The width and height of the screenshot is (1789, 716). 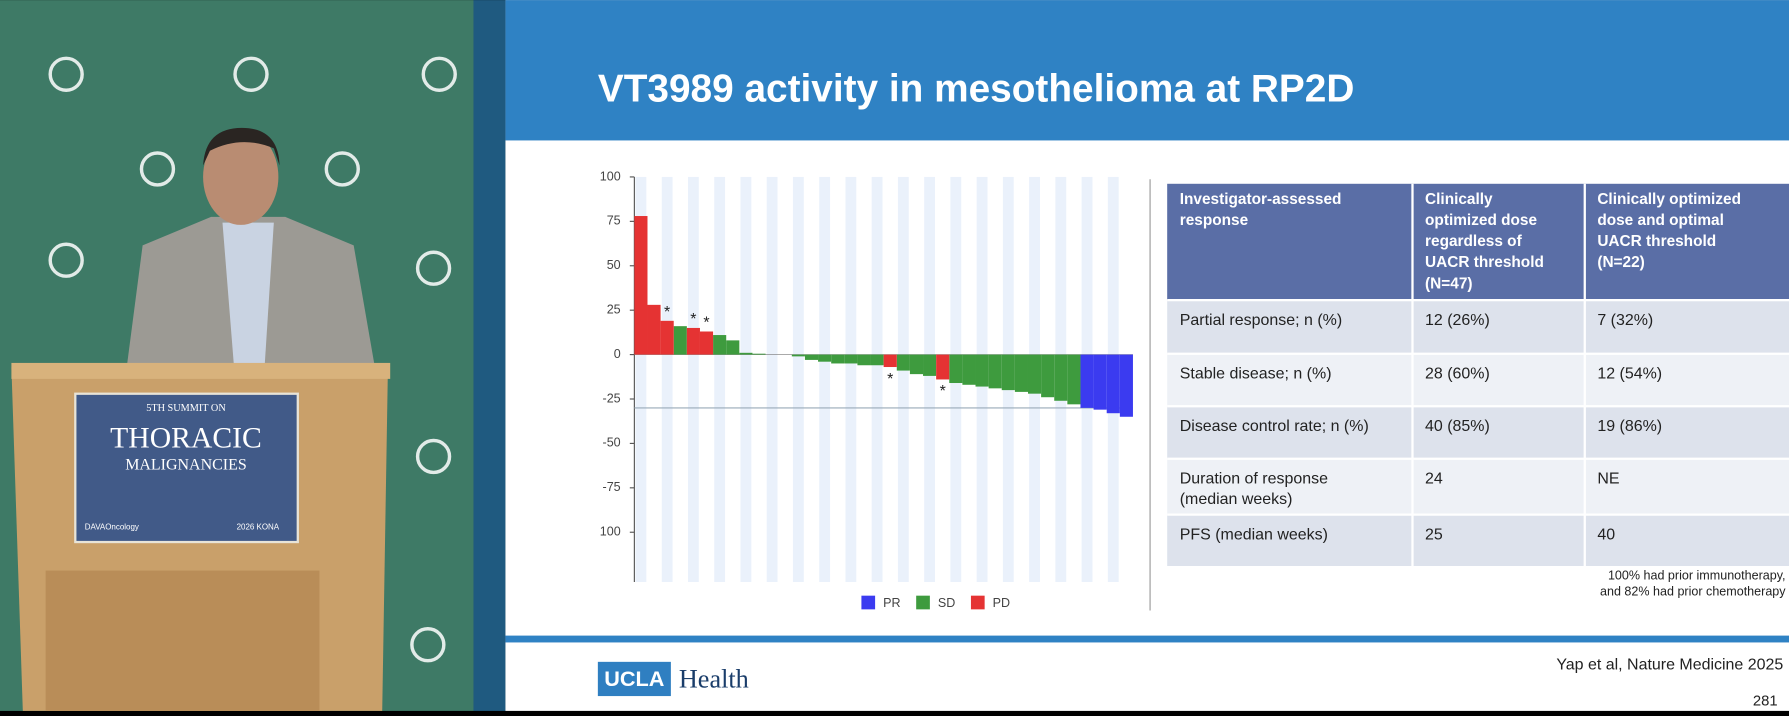 I want to click on legend-label: PD, so click(x=1001, y=603).